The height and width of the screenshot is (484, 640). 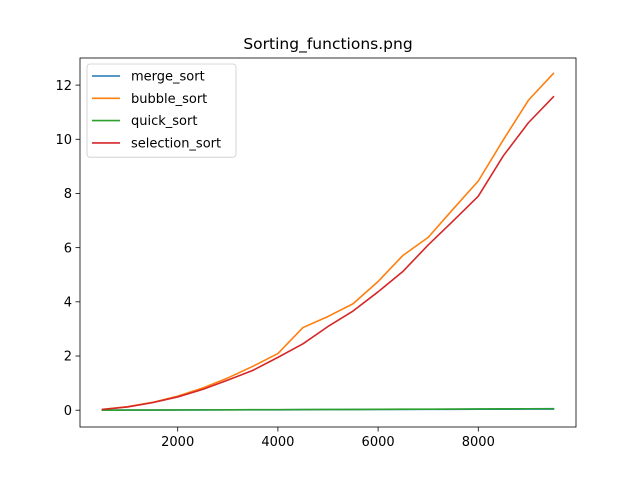 What do you see at coordinates (68, 194) in the screenshot?
I see `y-tick-label: 8` at bounding box center [68, 194].